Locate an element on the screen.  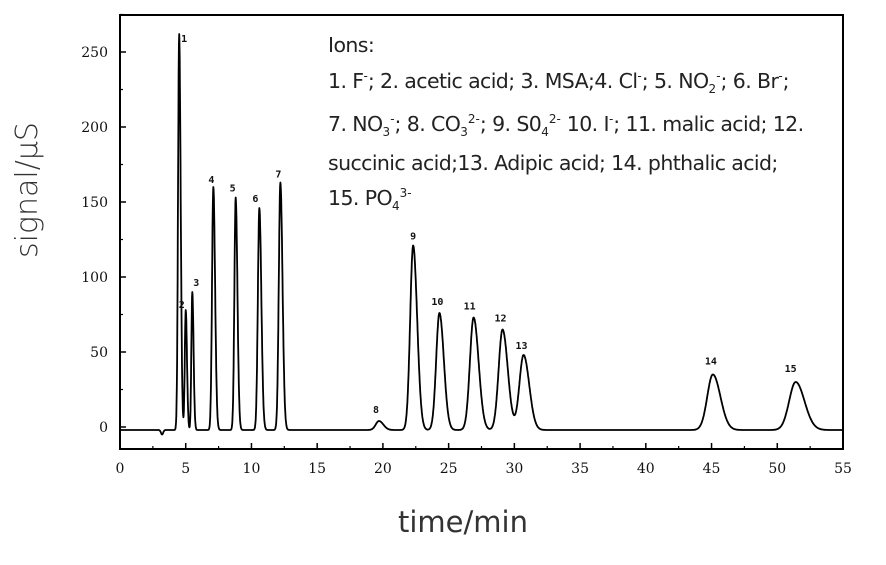
y-axis-ticks: 0 50 100 150 200 250 is located at coordinates (103, 224).